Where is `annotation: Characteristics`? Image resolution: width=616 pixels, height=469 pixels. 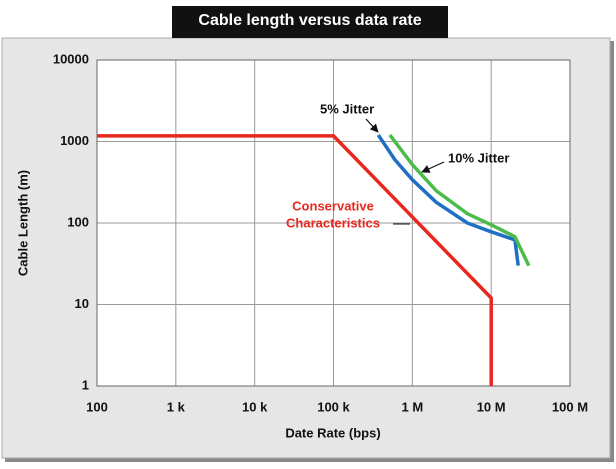 annotation: Characteristics is located at coordinates (333, 222).